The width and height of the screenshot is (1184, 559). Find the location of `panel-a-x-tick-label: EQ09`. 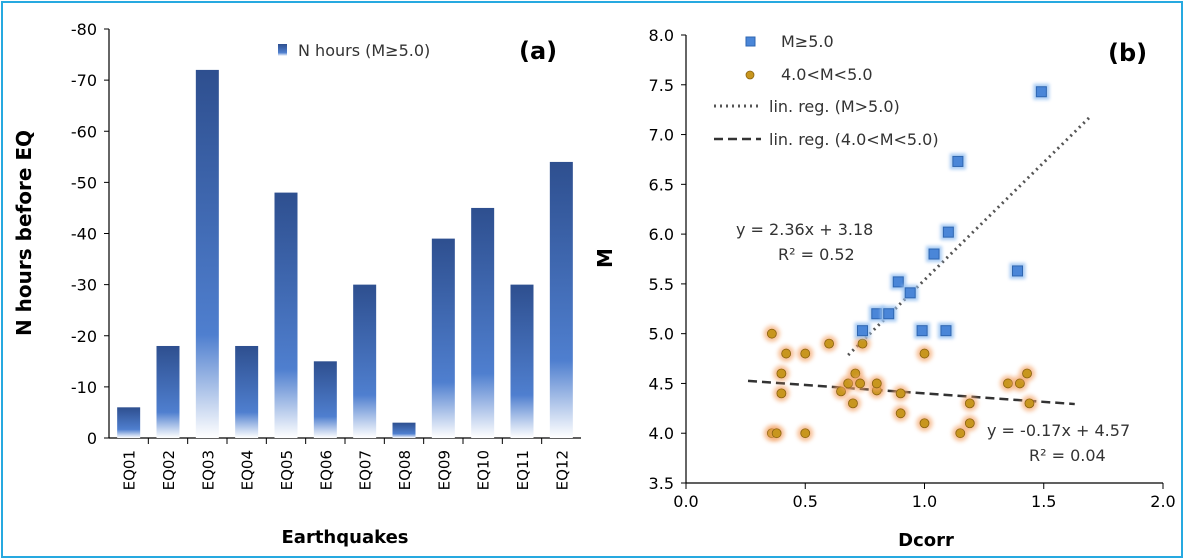

panel-a-x-tick-label: EQ09 is located at coordinates (444, 470).